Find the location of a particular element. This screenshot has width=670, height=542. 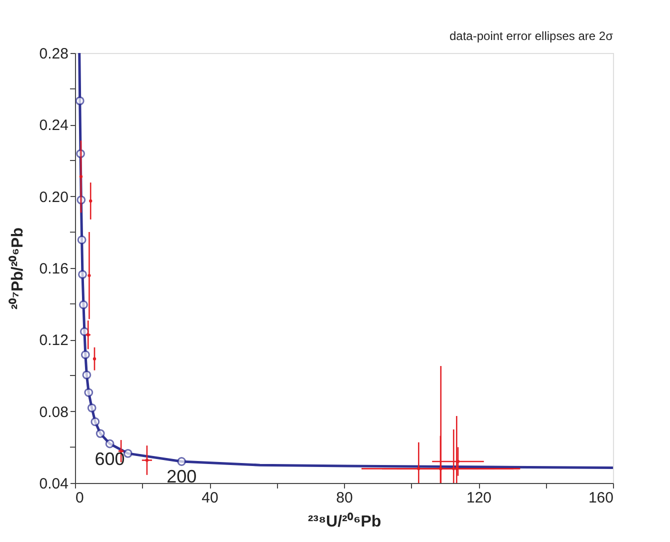

x-tick-label: 40 is located at coordinates (210, 498).